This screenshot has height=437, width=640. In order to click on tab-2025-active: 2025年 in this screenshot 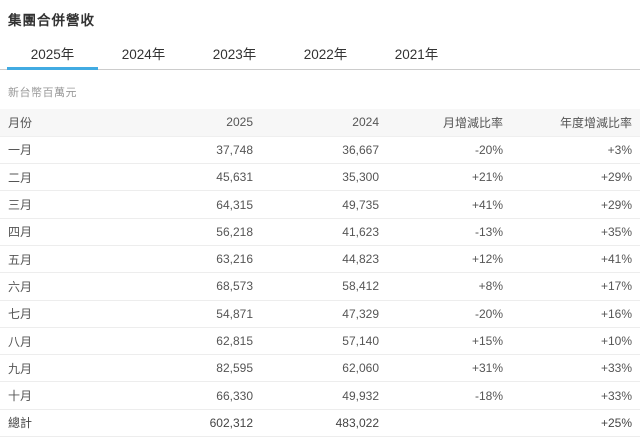, I will do `click(52, 55)`.